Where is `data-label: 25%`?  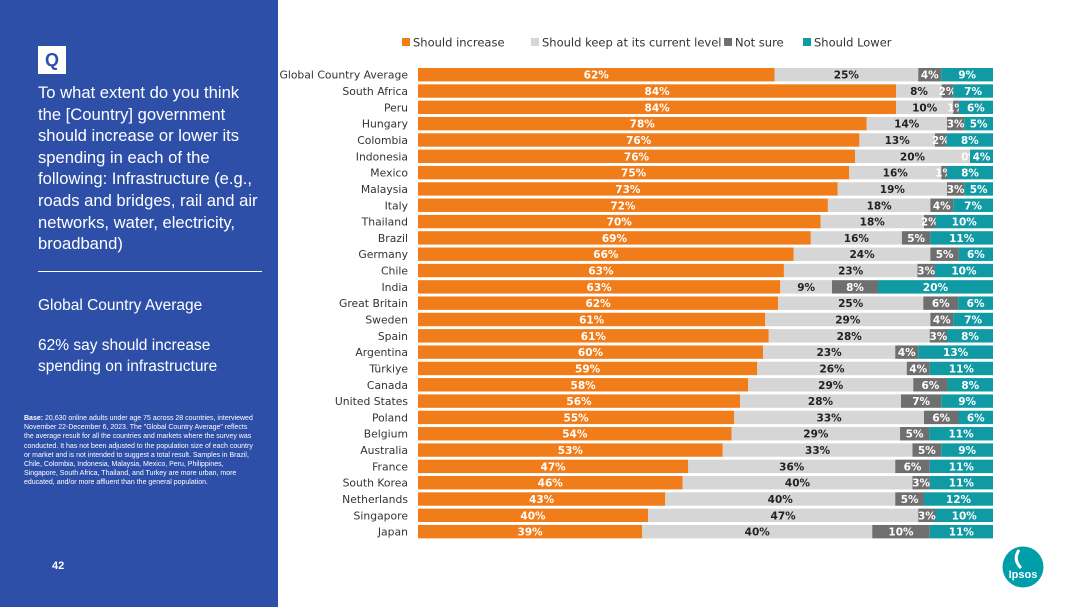
data-label: 25% is located at coordinates (847, 76).